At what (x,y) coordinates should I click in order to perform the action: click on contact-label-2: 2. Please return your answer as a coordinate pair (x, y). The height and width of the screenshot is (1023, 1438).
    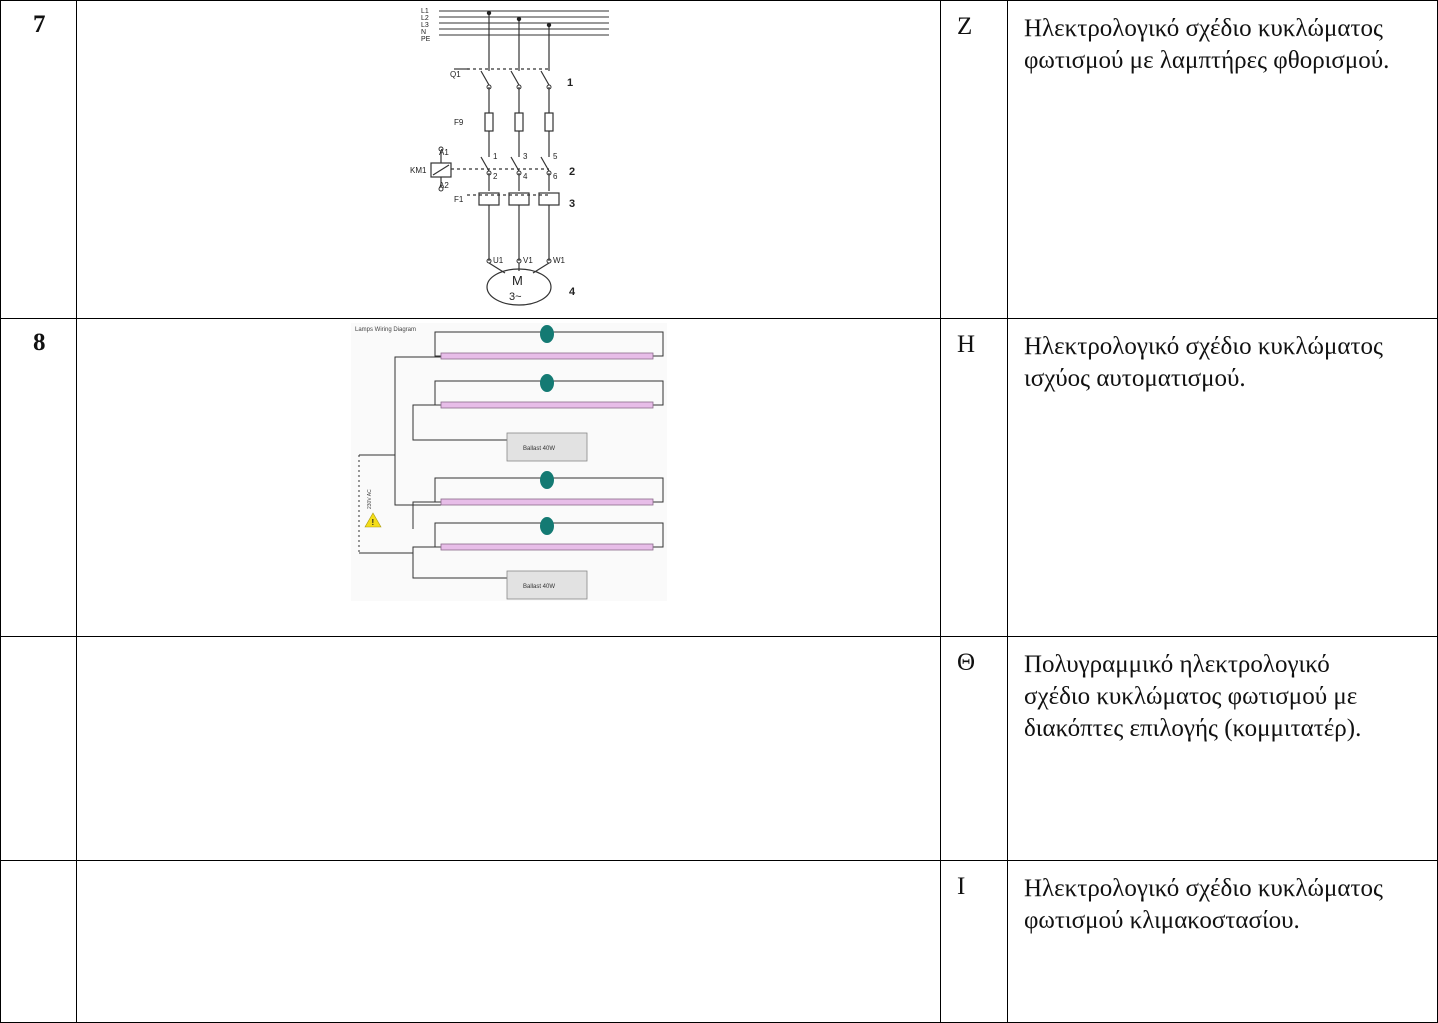
    Looking at the image, I should click on (495, 176).